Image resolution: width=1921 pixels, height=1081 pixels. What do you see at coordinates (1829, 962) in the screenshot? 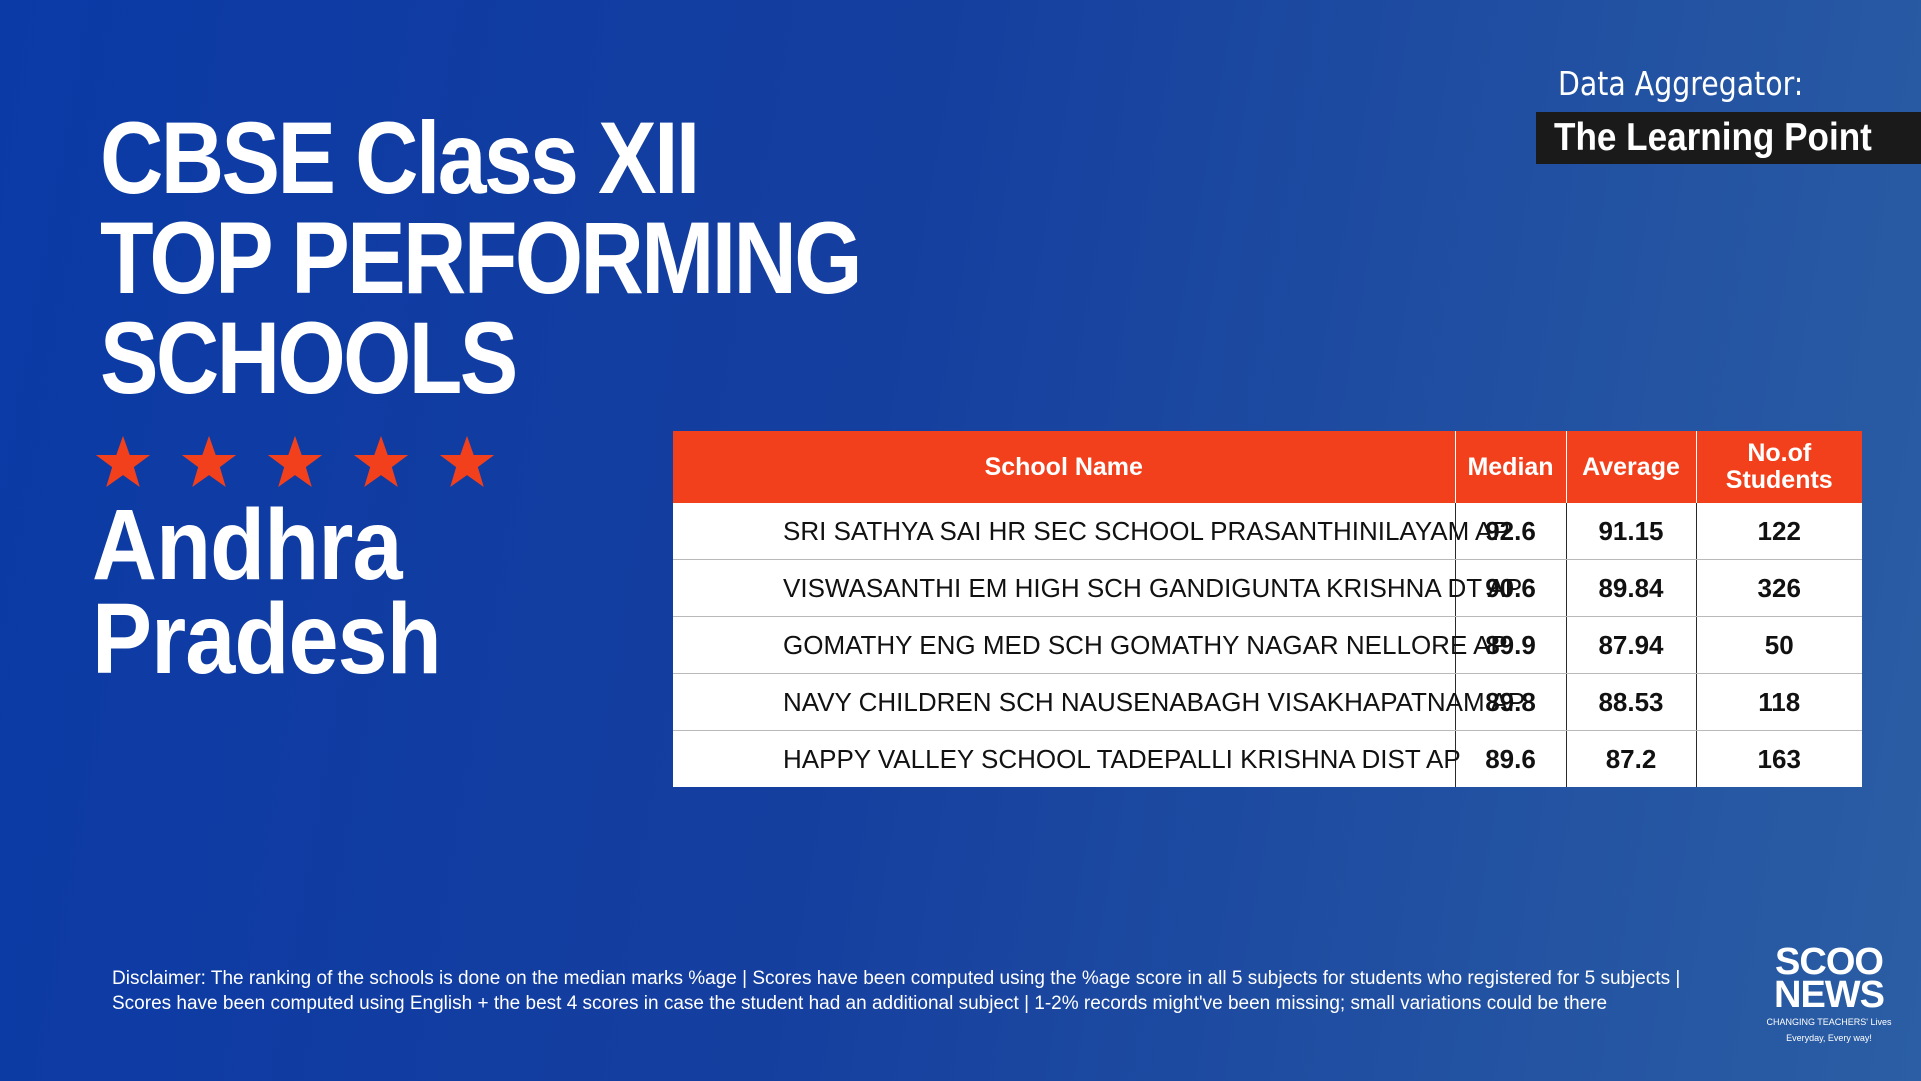
I see `logo-line-1: SCOO` at bounding box center [1829, 962].